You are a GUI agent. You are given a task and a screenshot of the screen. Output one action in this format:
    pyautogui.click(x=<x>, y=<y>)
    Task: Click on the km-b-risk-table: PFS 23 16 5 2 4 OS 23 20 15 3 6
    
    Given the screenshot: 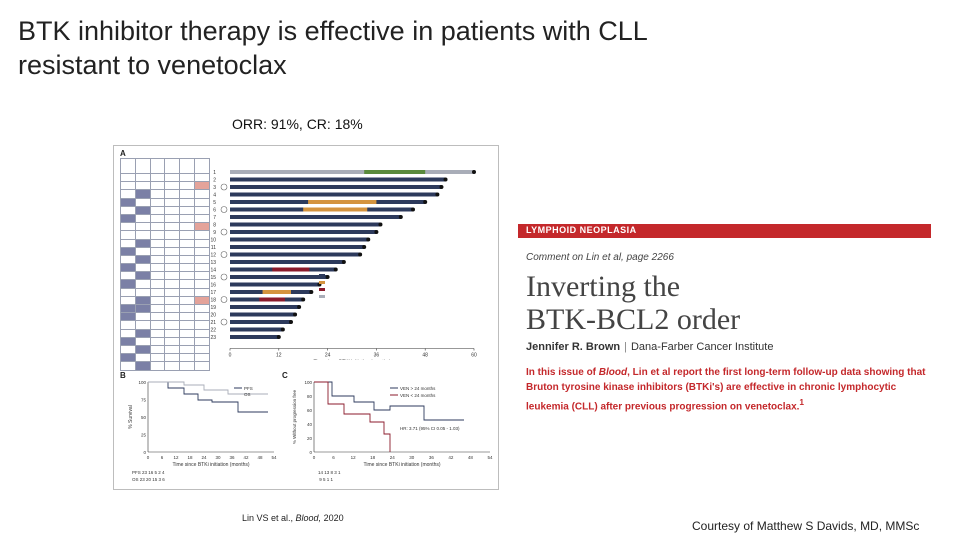 What is the action you would take?
    pyautogui.click(x=148, y=476)
    